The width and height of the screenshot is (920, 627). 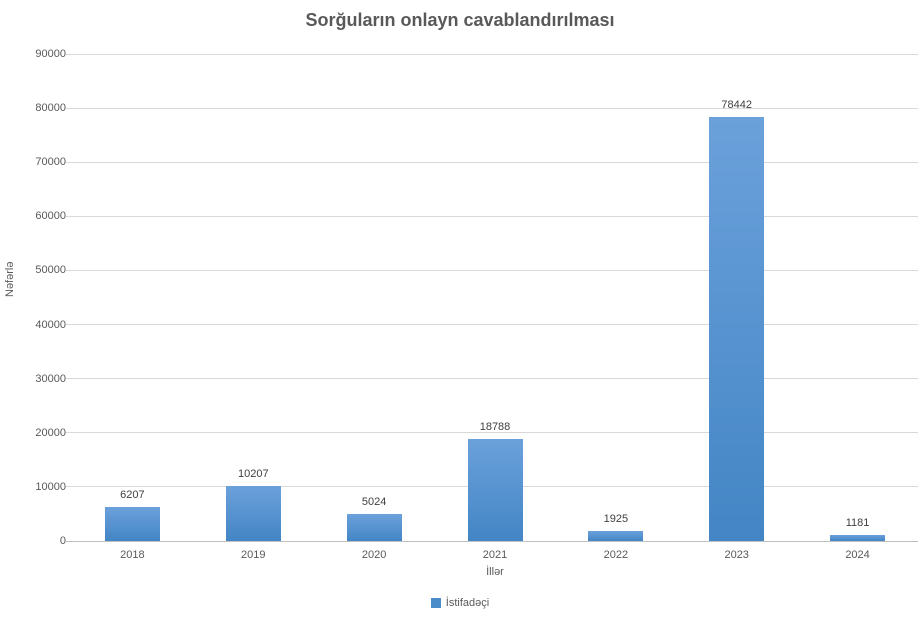 What do you see at coordinates (857, 522) in the screenshot?
I see `data-label-2024: 1181` at bounding box center [857, 522].